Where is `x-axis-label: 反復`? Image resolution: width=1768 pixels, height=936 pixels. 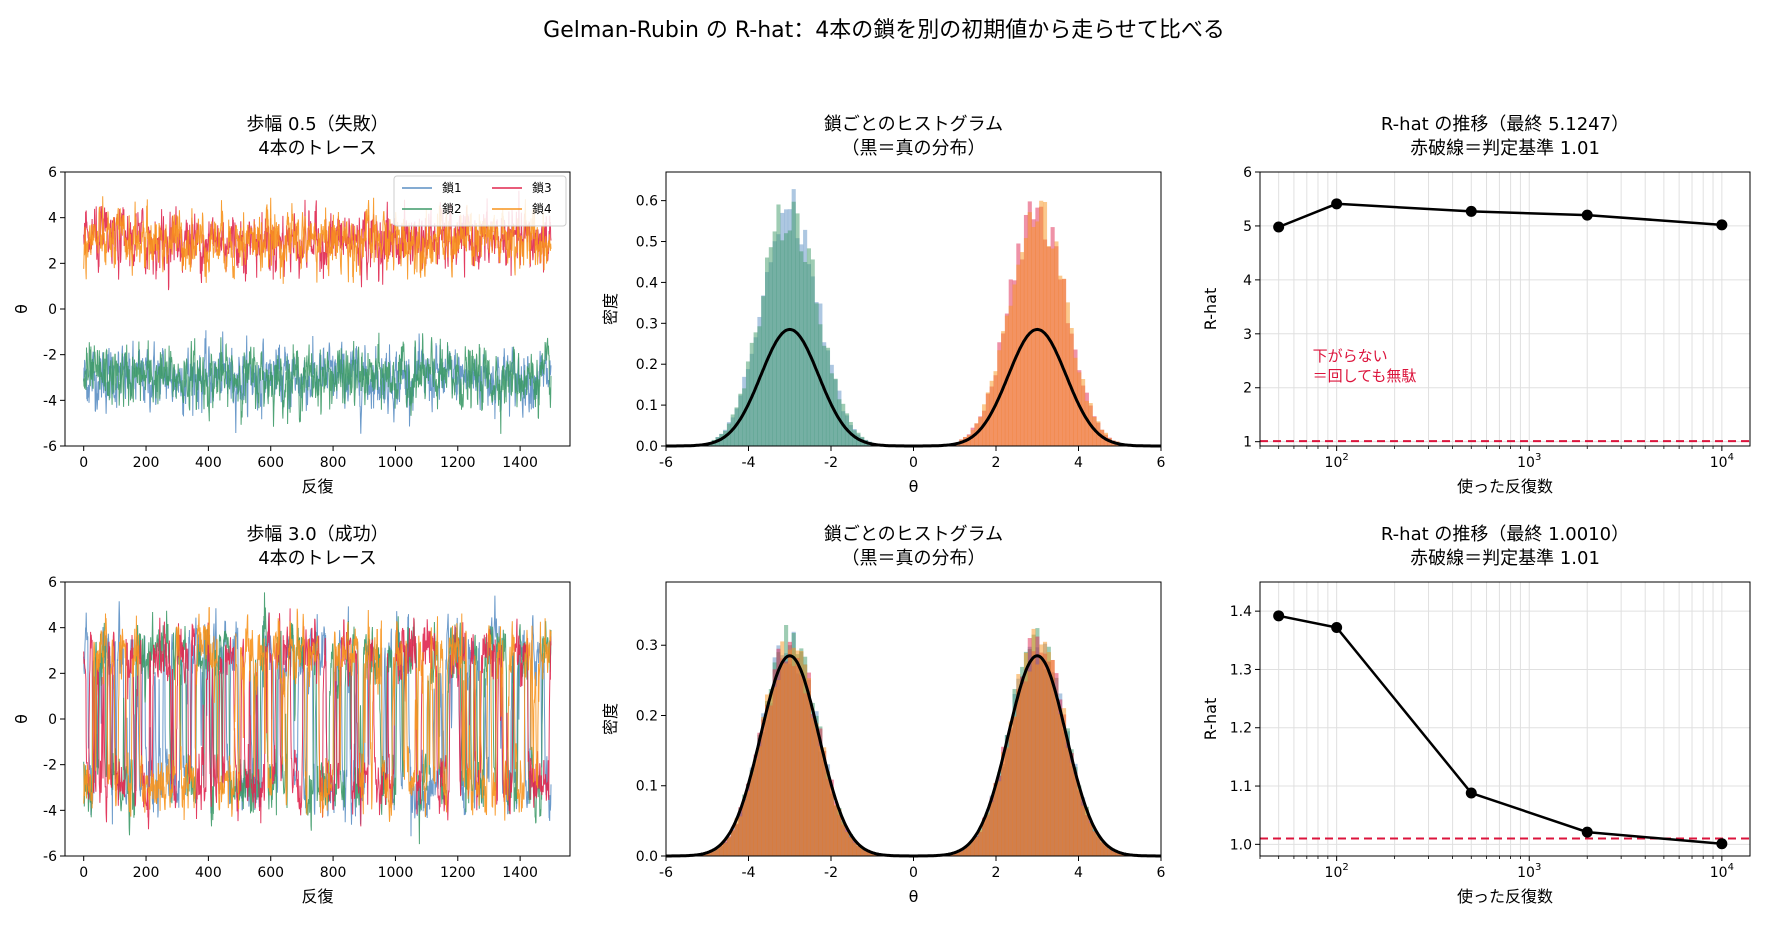 x-axis-label: 反復 is located at coordinates (317, 486).